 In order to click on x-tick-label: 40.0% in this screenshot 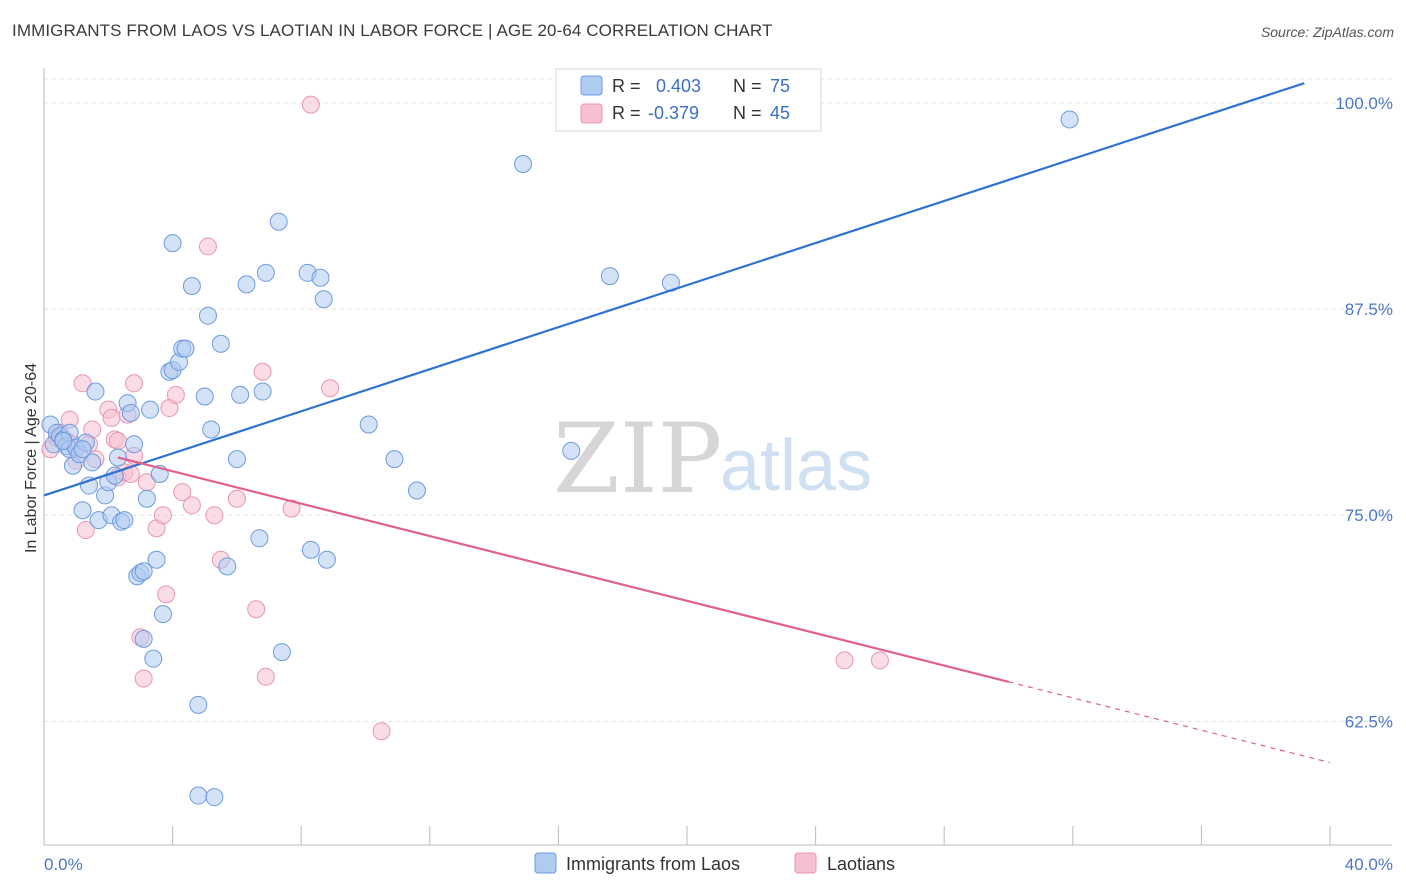, I will do `click(1369, 864)`.